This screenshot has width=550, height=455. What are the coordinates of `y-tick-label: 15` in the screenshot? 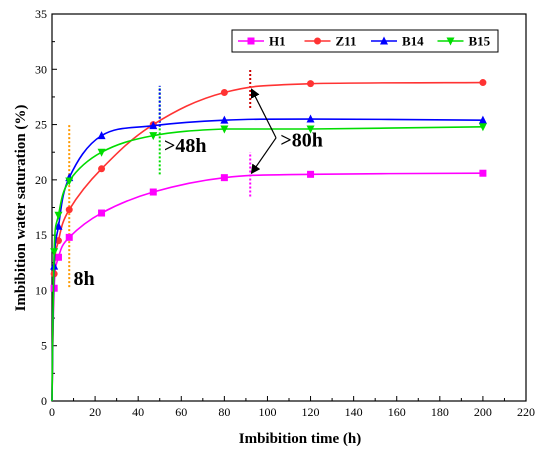 It's located at (41, 235).